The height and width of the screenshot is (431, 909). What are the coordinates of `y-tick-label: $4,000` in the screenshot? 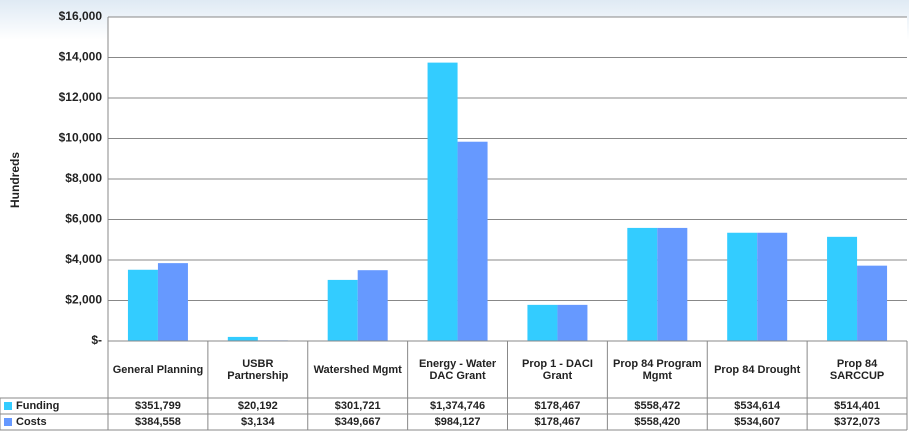 It's located at (83, 259).